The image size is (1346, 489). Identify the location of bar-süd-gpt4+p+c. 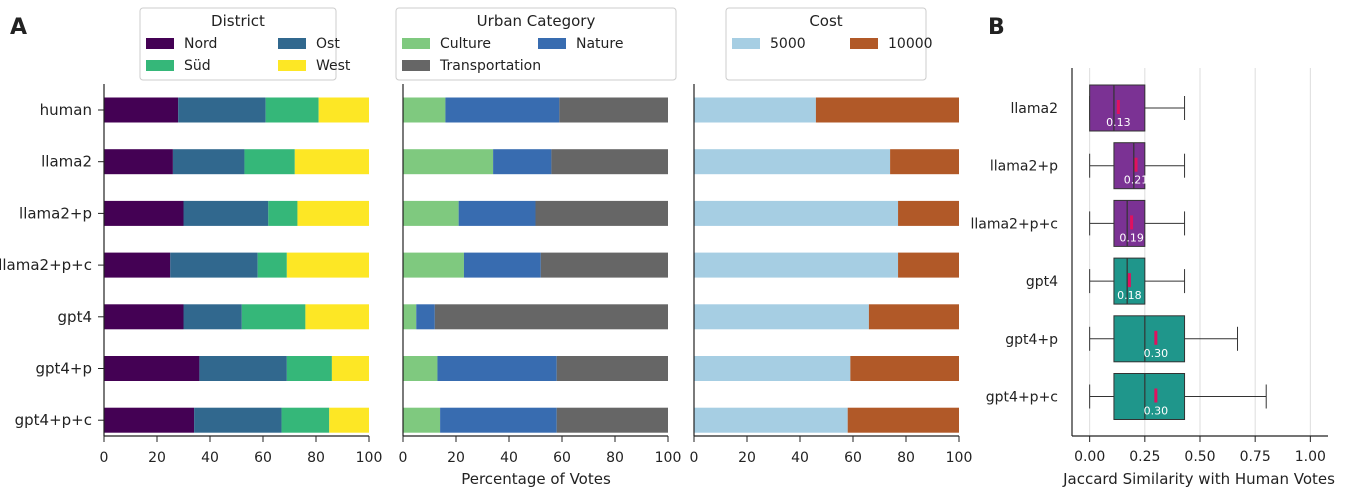
(305, 420).